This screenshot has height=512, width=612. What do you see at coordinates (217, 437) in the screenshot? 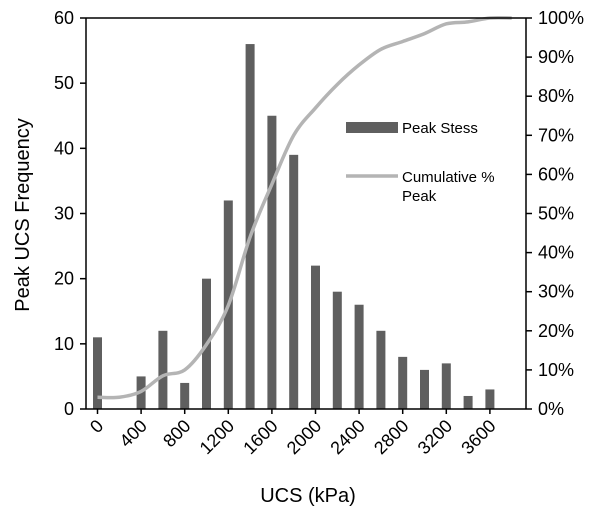
I see `x-tick-label: 1200` at bounding box center [217, 437].